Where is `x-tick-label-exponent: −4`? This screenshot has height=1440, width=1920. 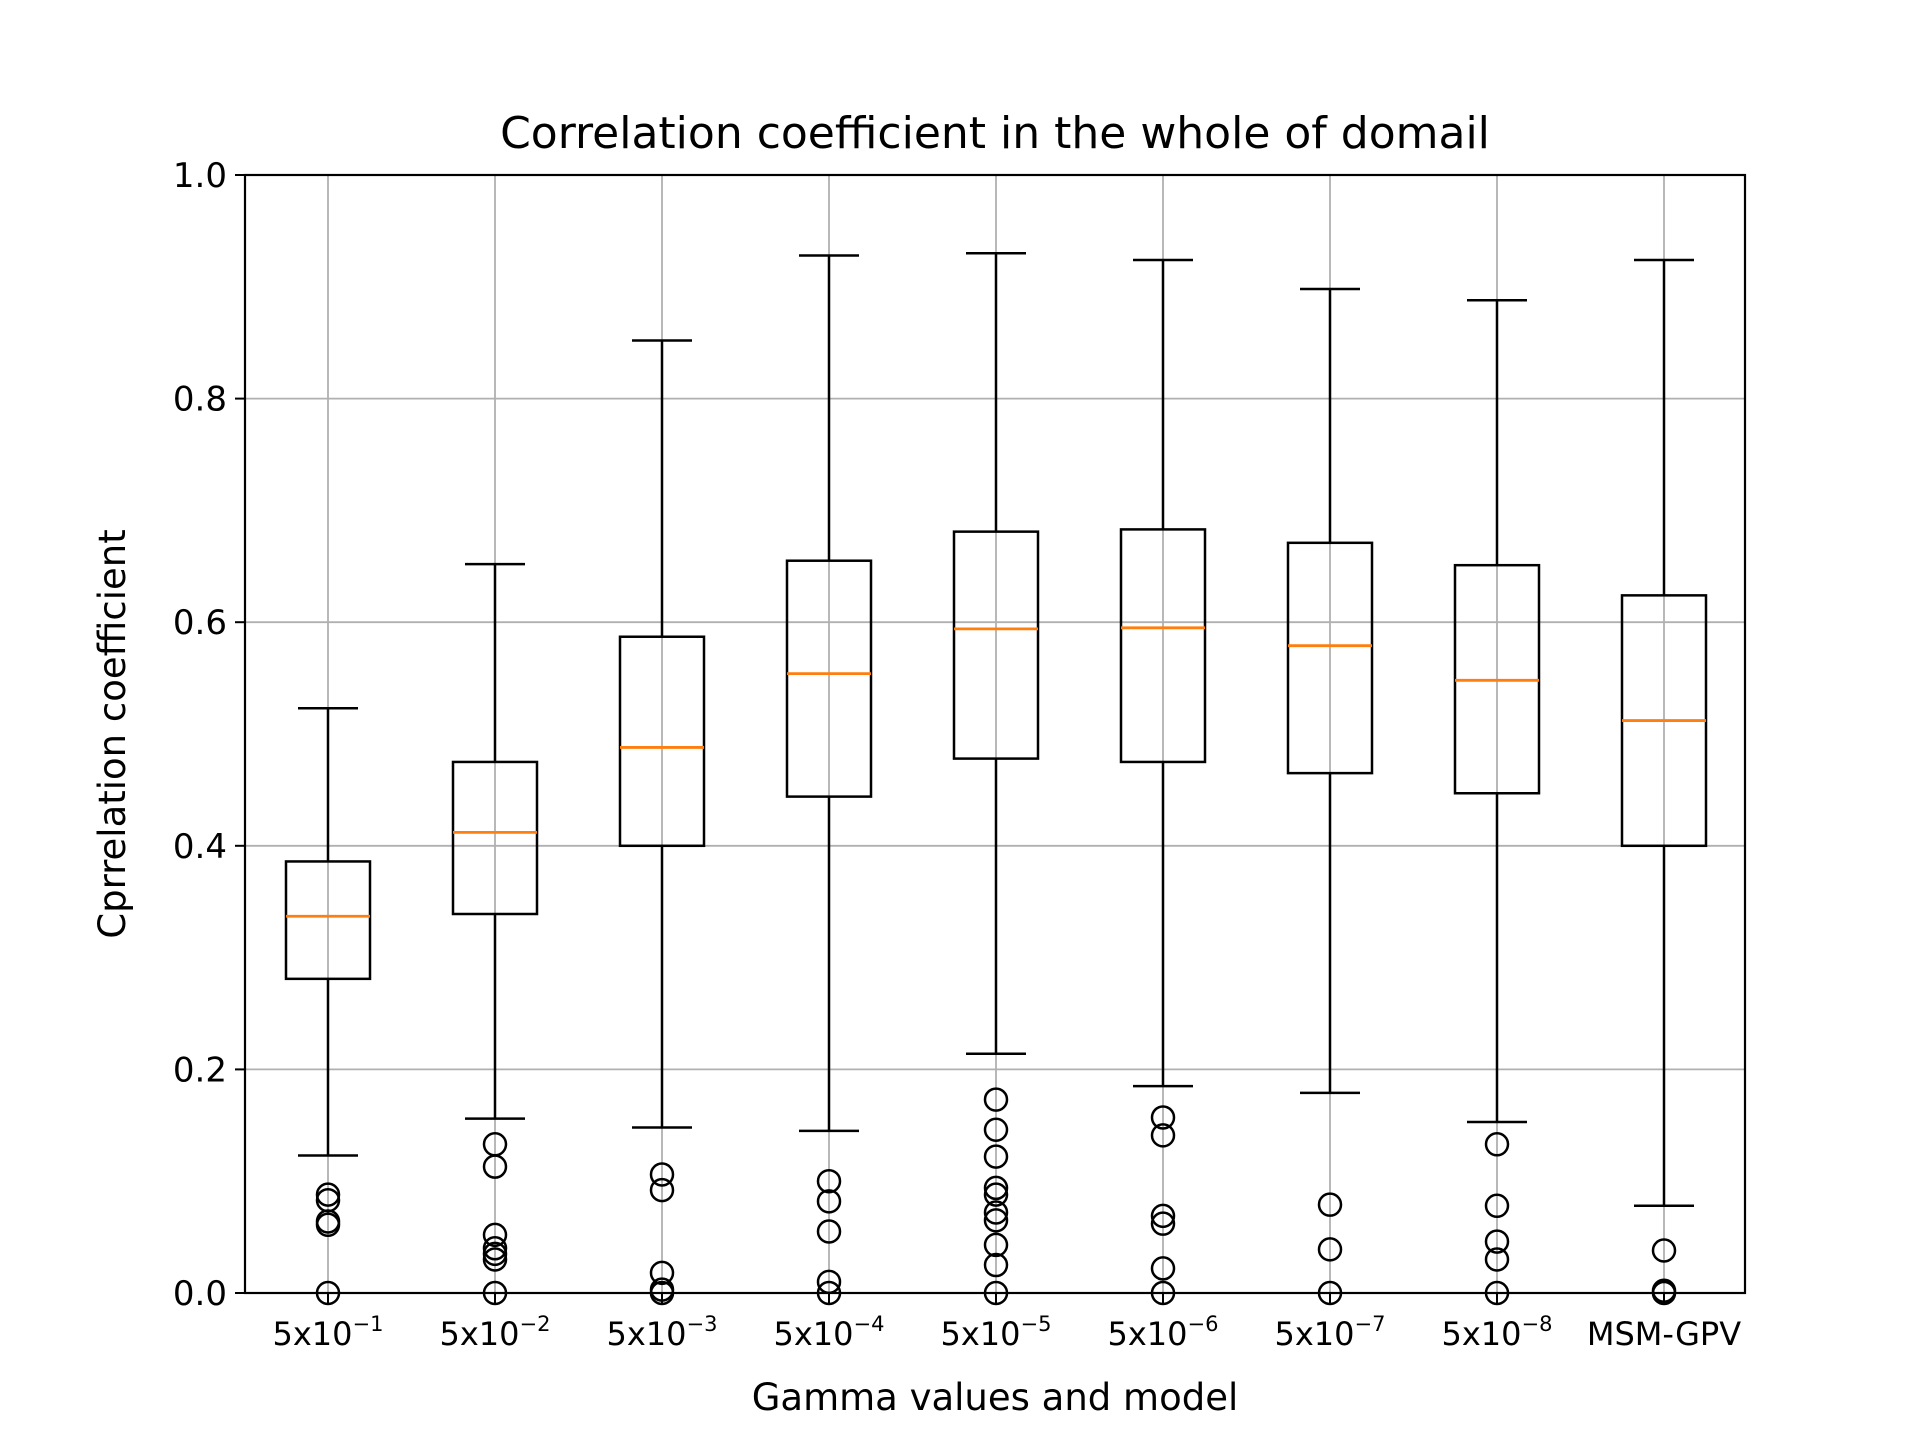 x-tick-label-exponent: −4 is located at coordinates (869, 1324).